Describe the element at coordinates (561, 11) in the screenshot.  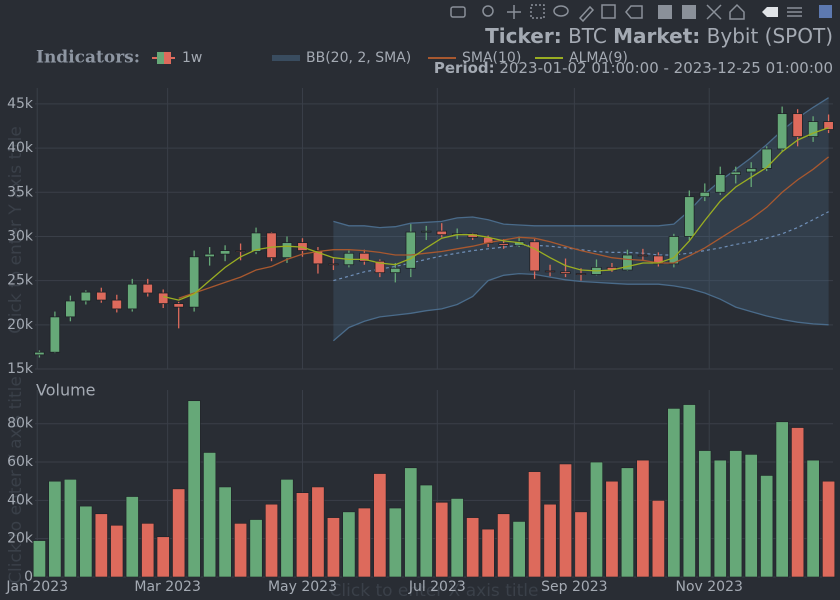
I see `lasso-icon` at that location.